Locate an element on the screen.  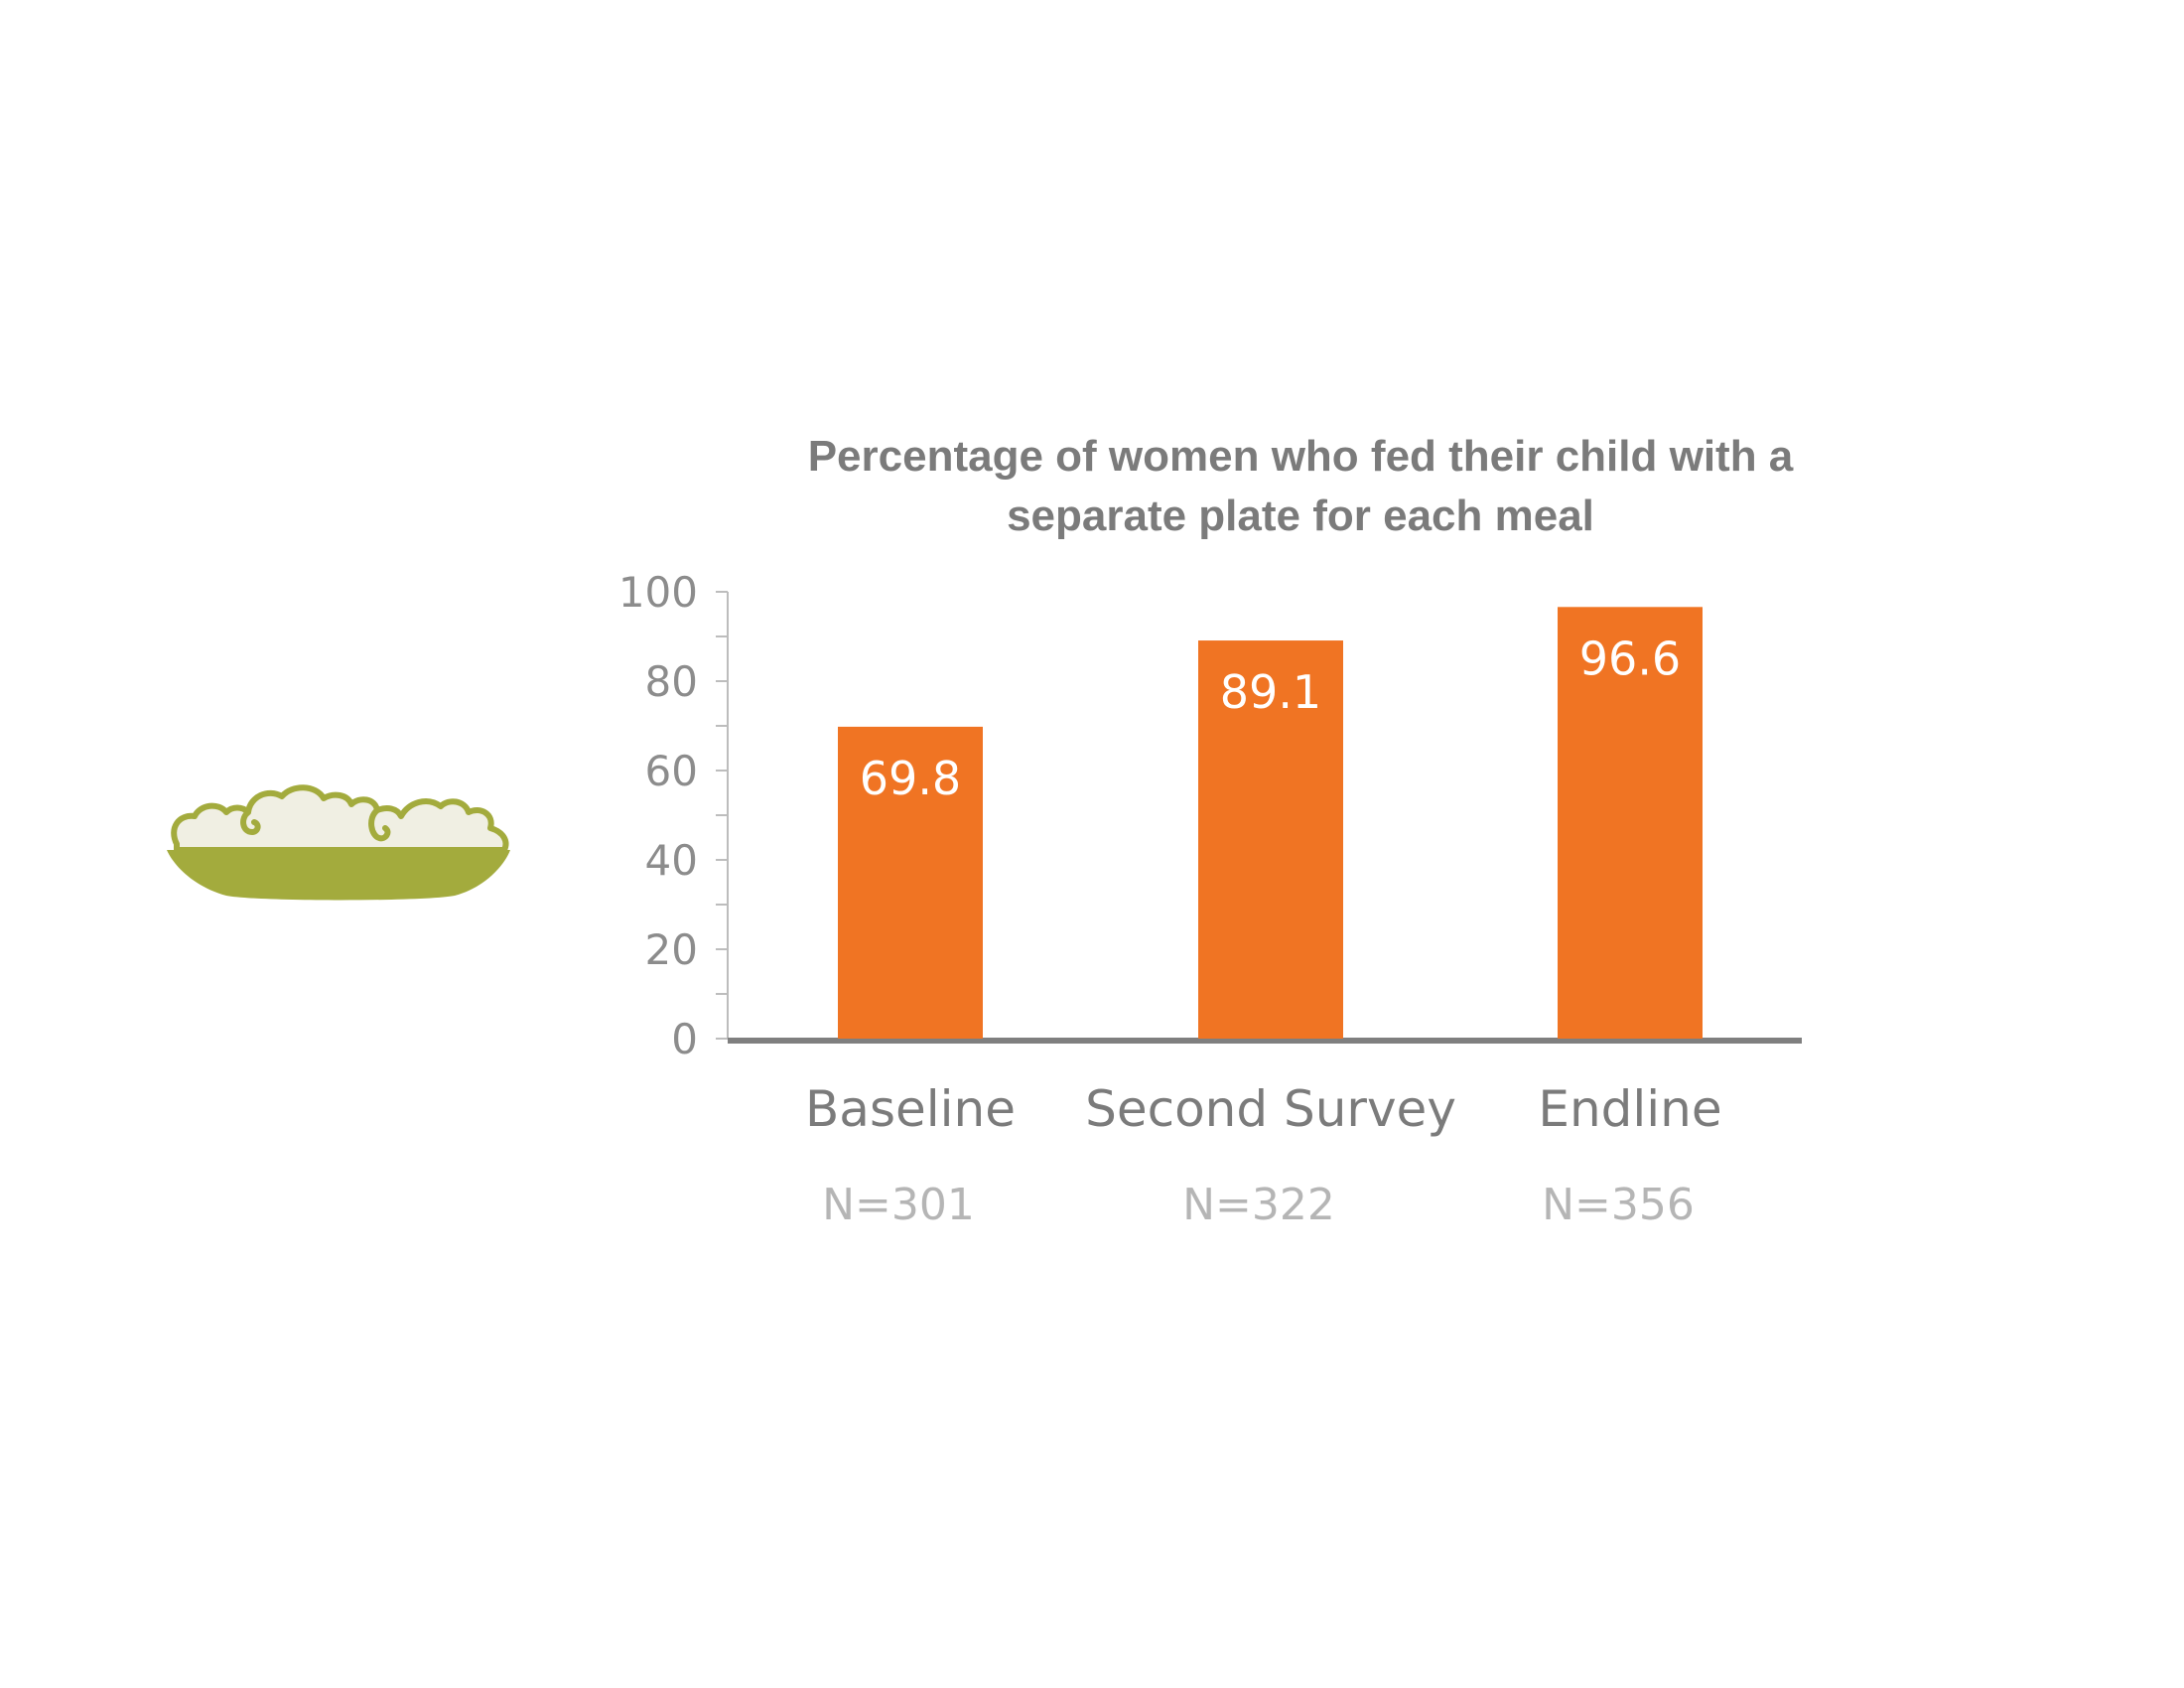
bars: 69.8 89.1 96.6 is located at coordinates (1270, 823).